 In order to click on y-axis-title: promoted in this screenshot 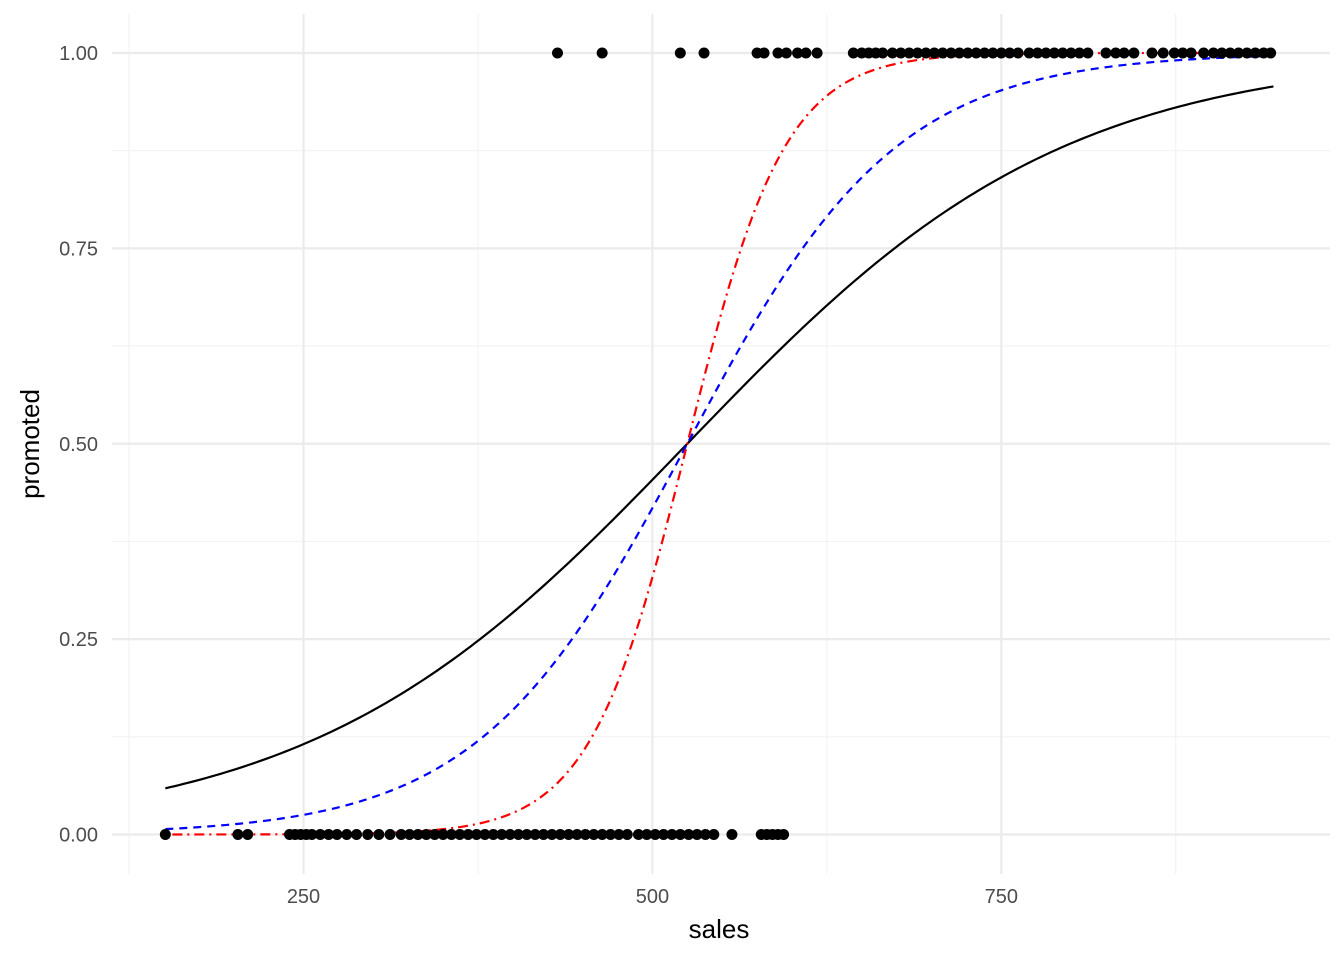, I will do `click(30, 444)`.